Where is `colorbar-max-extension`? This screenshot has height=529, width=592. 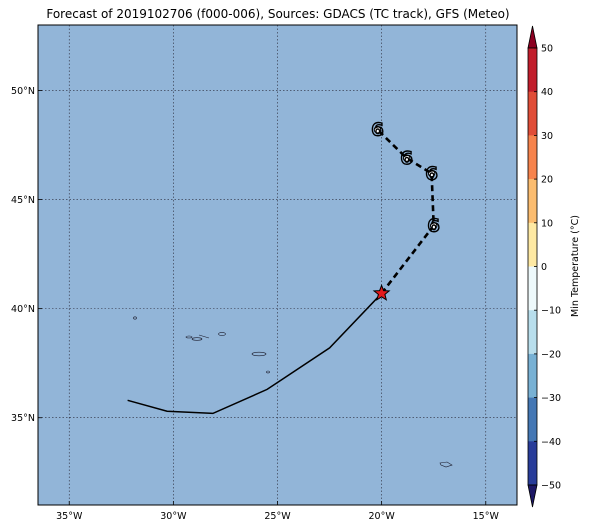 colorbar-max-extension is located at coordinates (532, 37).